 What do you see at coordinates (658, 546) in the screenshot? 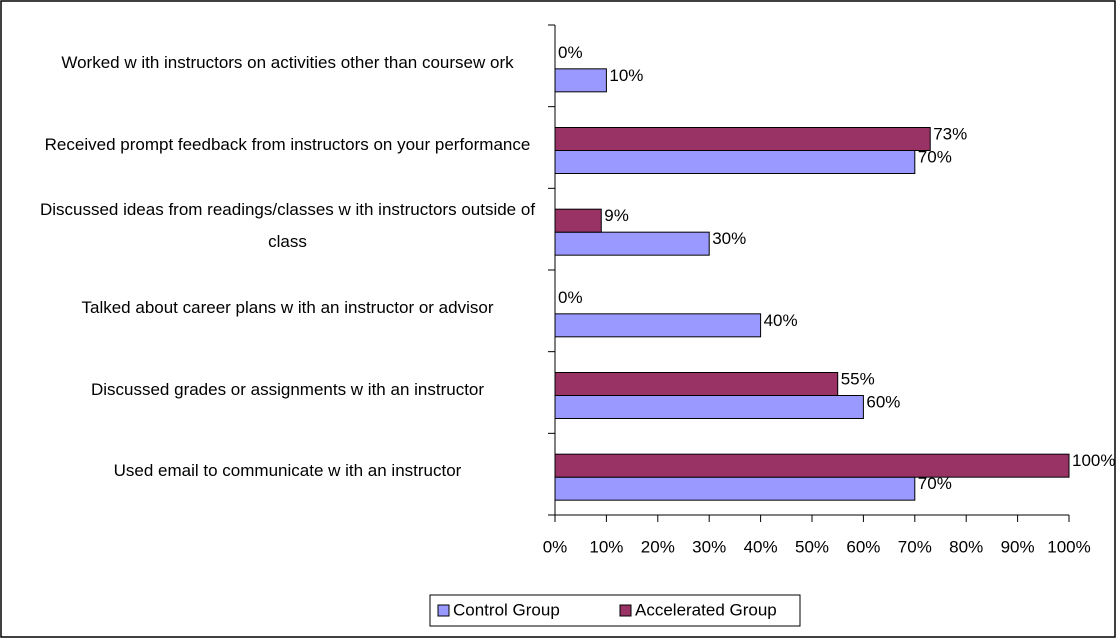
I see `x-tick-label: 20%` at bounding box center [658, 546].